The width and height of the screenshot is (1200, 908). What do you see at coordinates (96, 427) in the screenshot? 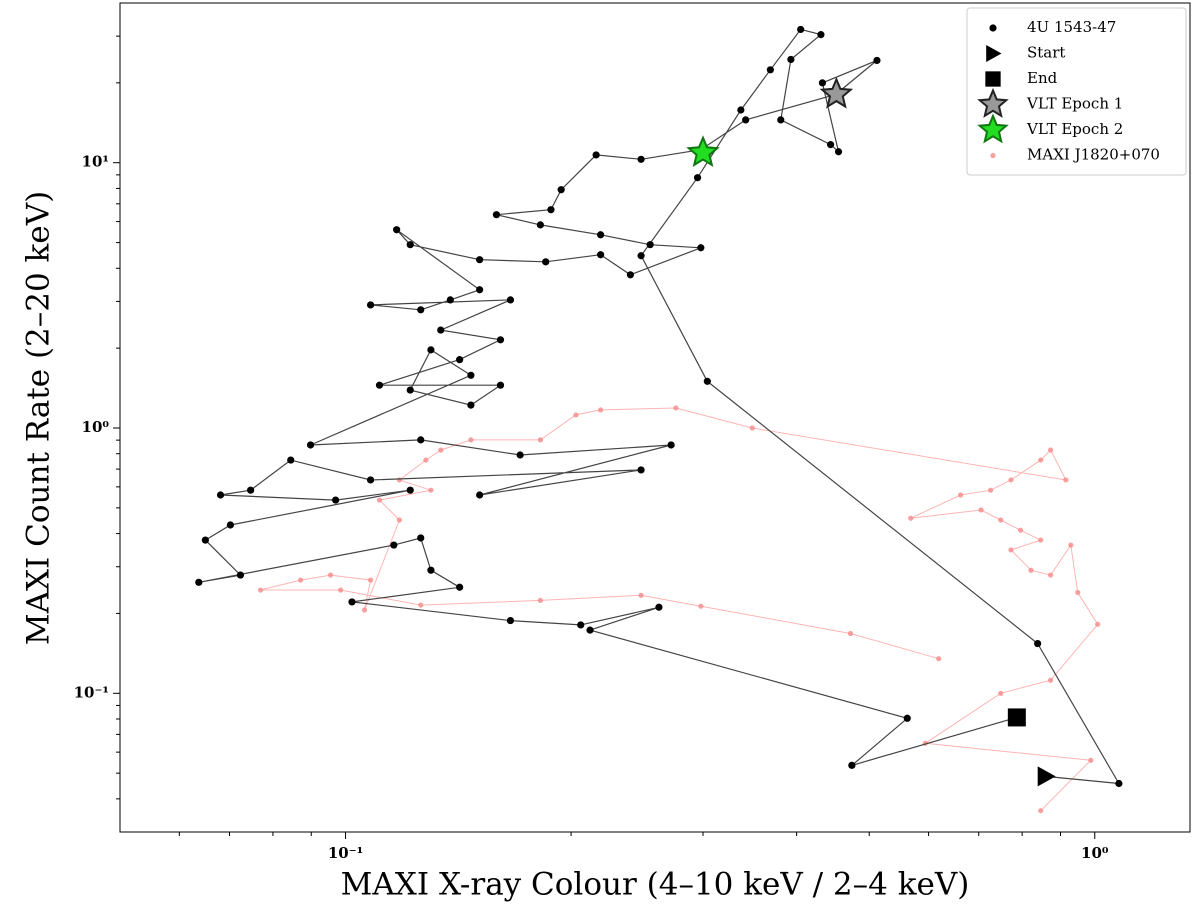
I see `y-tick-label: 10⁰` at bounding box center [96, 427].